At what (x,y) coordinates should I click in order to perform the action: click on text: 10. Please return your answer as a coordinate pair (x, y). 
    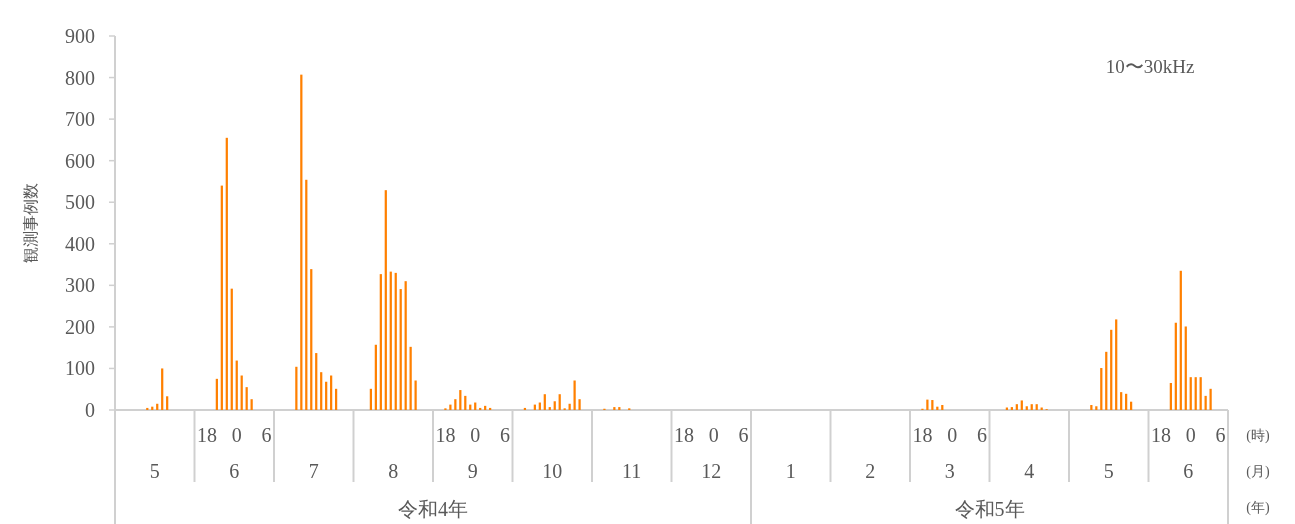
    Looking at the image, I should click on (552, 471).